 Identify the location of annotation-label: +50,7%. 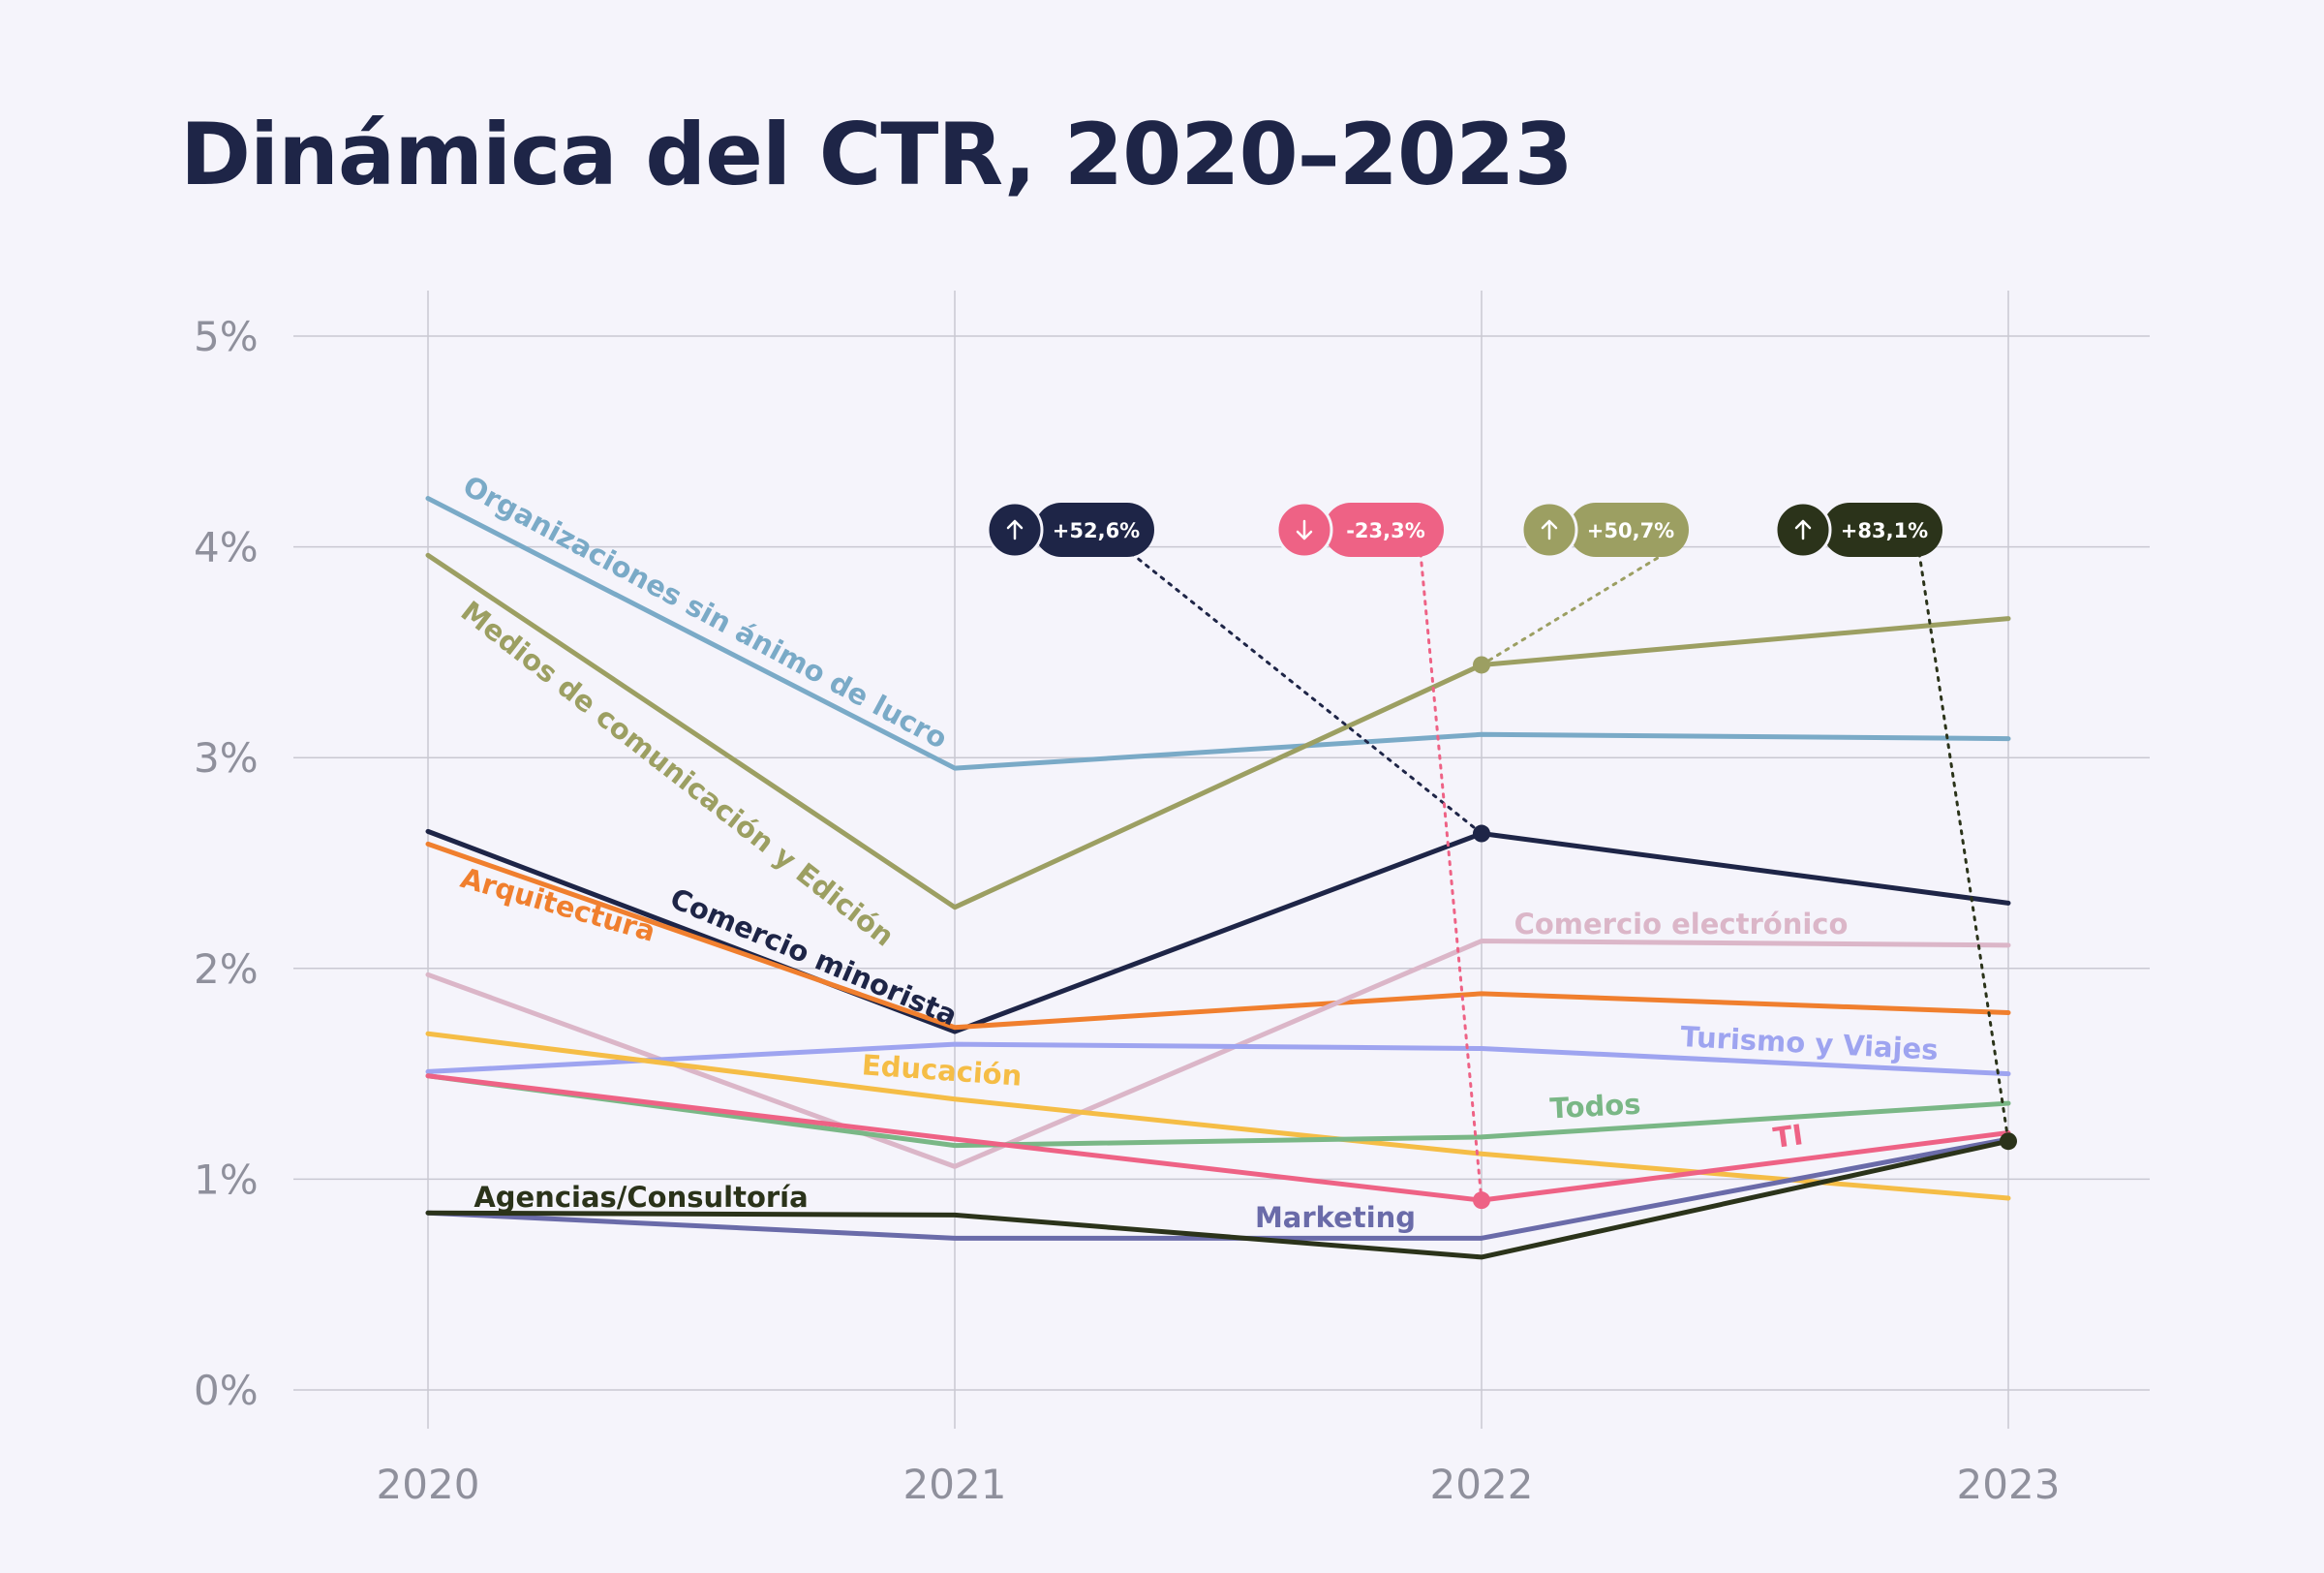
(1630, 530).